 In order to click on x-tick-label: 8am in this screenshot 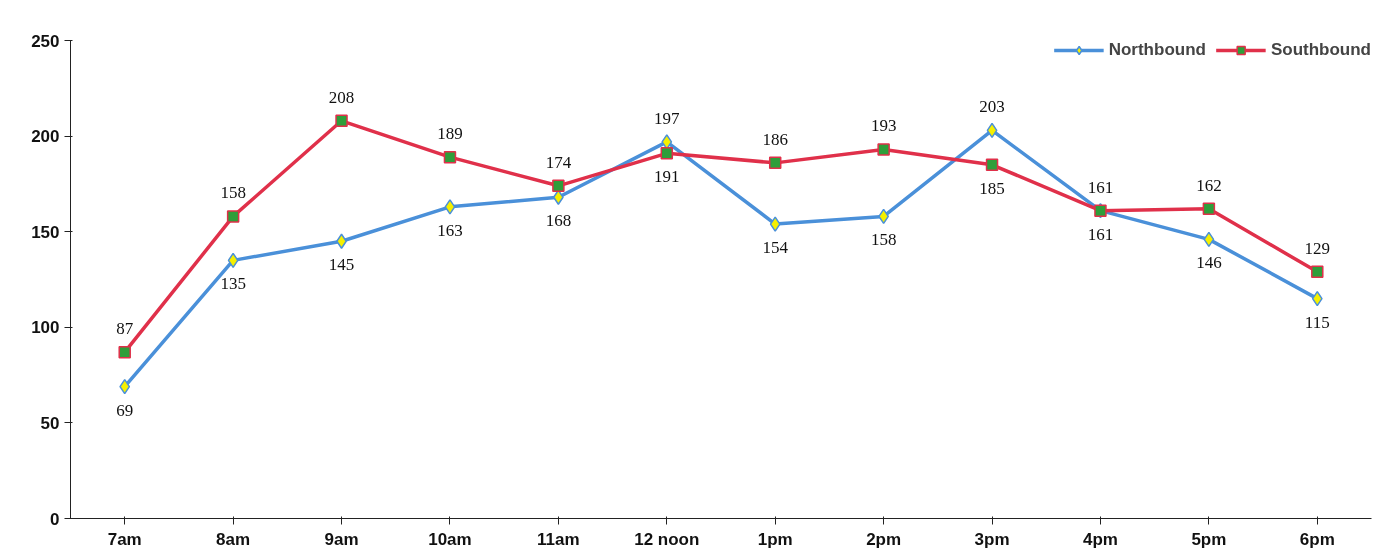, I will do `click(233, 539)`.